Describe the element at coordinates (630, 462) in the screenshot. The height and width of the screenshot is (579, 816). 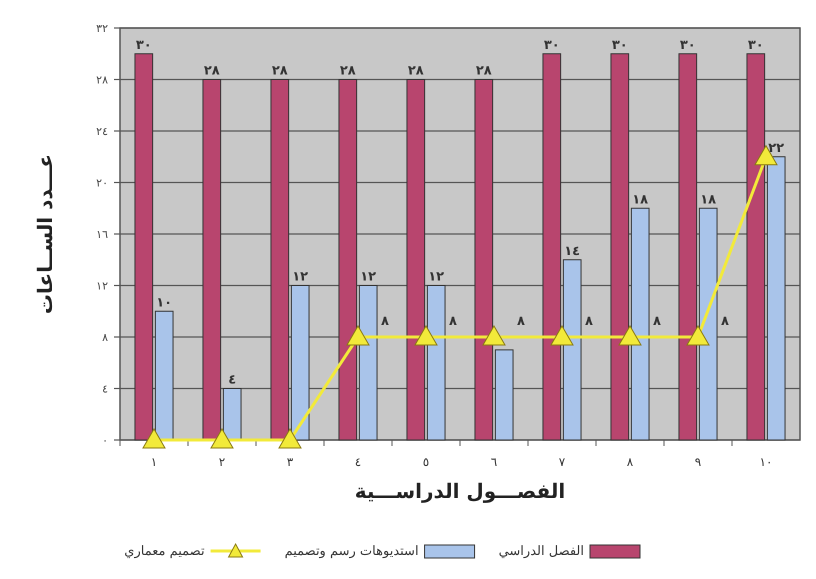
I see `x-tick-label: ٨` at that location.